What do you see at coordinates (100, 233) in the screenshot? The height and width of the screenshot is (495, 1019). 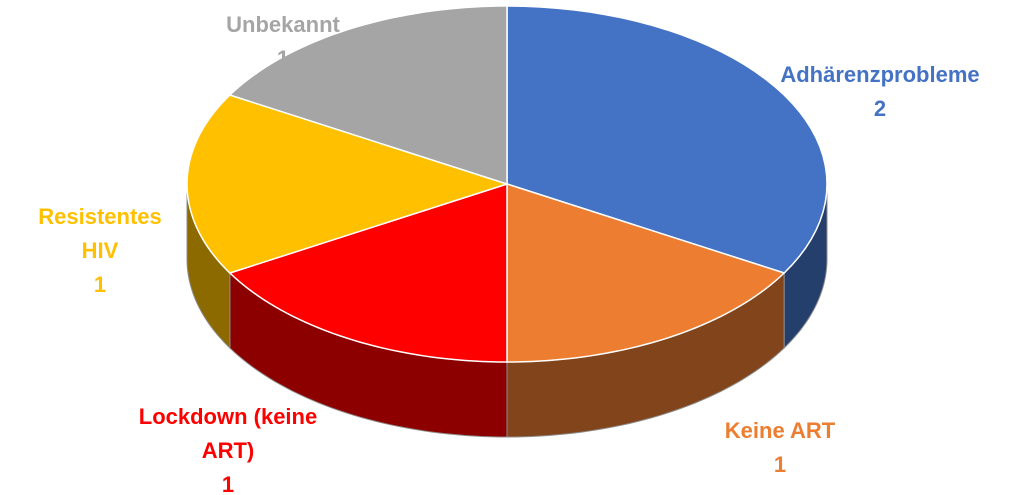 I see `label-name: Resistentes HIV` at bounding box center [100, 233].